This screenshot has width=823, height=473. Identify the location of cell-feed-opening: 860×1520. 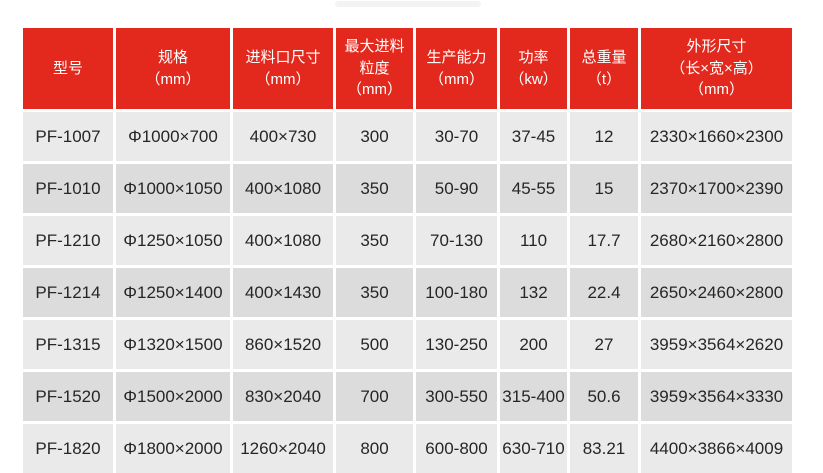
(283, 344).